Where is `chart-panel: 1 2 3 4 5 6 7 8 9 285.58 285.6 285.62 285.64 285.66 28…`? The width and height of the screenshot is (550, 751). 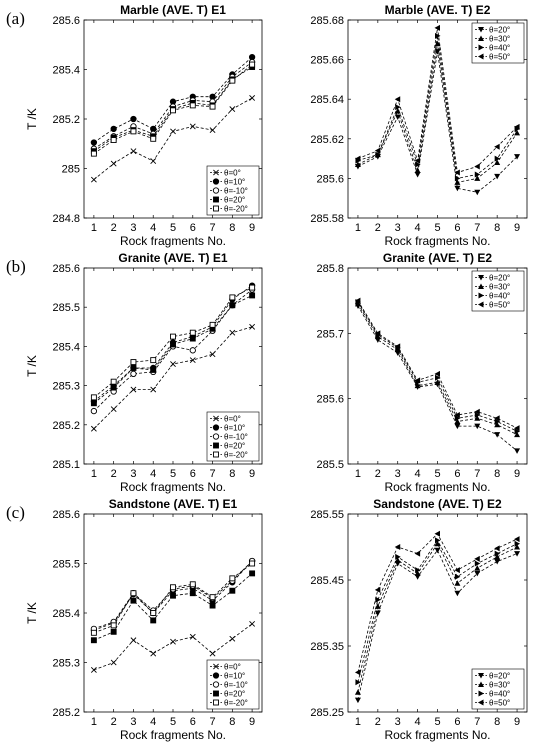 chart-panel: 1 2 3 4 5 6 7 8 9 285.58 285.6 285.62 285.64 285.66 28… is located at coordinates (419, 125).